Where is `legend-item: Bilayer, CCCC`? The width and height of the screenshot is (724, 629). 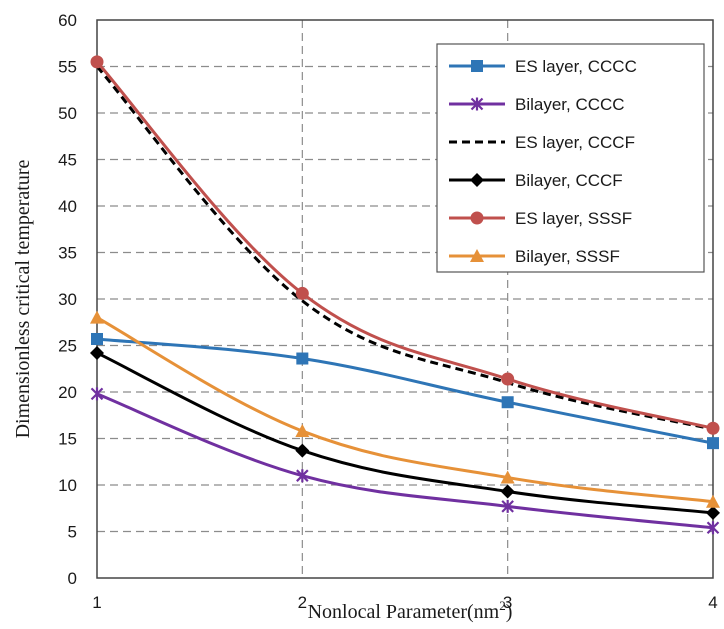
legend-item: Bilayer, CCCC is located at coordinates (537, 104).